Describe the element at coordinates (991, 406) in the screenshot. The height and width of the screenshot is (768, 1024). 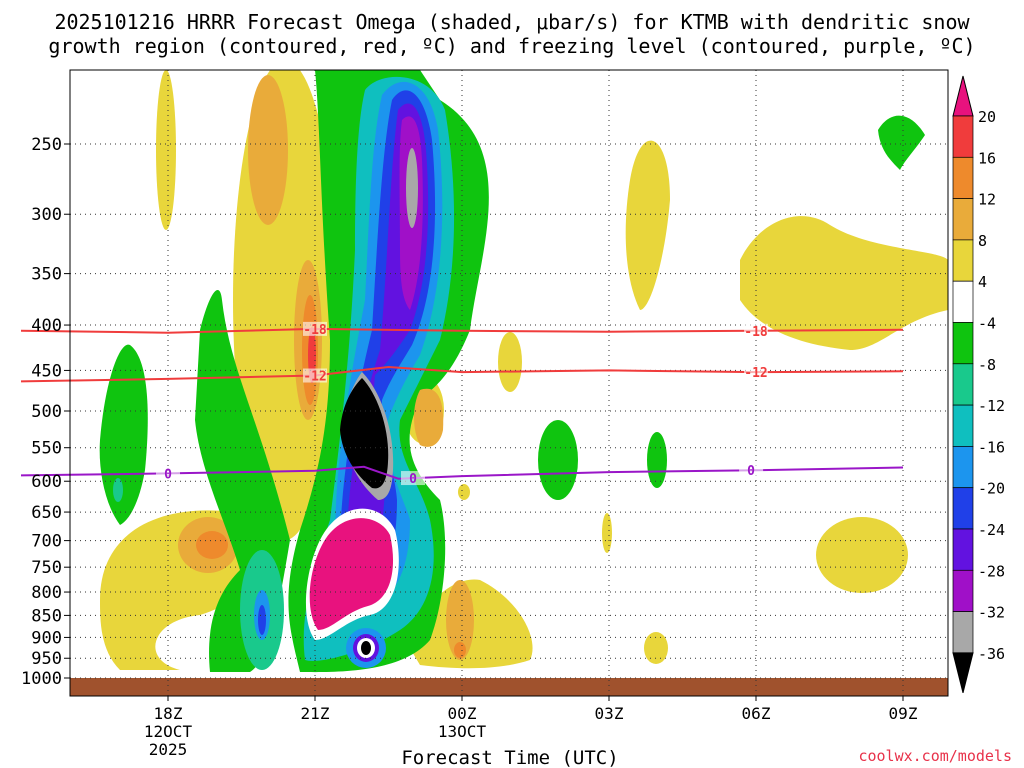
I see `colorbar-label: -12` at that location.